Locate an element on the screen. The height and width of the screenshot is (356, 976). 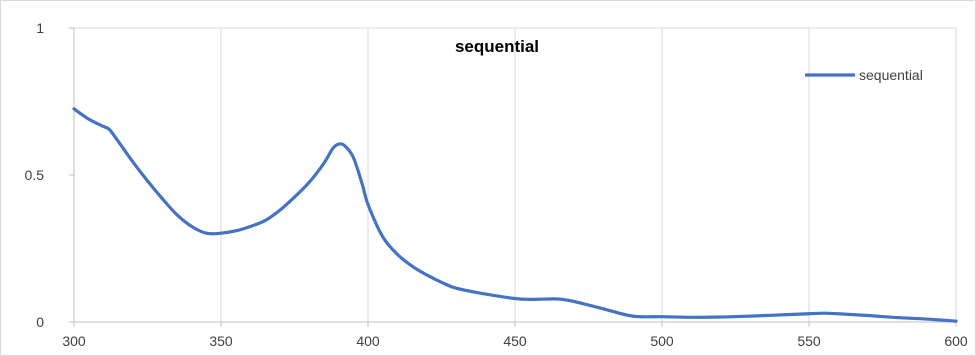
legend: sequential is located at coordinates (864, 75).